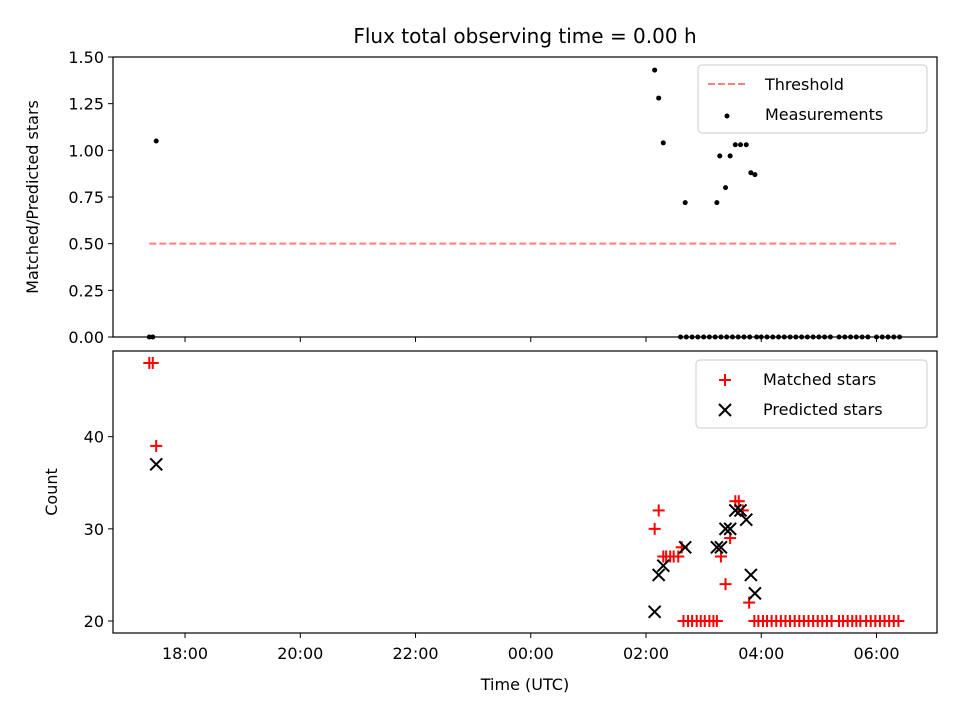 The height and width of the screenshot is (720, 960). What do you see at coordinates (86, 150) in the screenshot?
I see `top-y-tick-label: 1.00` at bounding box center [86, 150].